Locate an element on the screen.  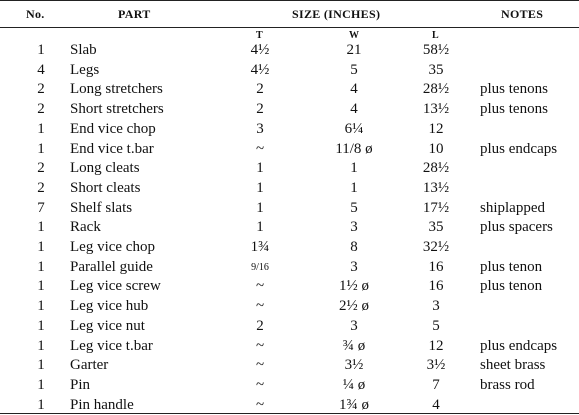
cell-width: 8 is located at coordinates (354, 247).